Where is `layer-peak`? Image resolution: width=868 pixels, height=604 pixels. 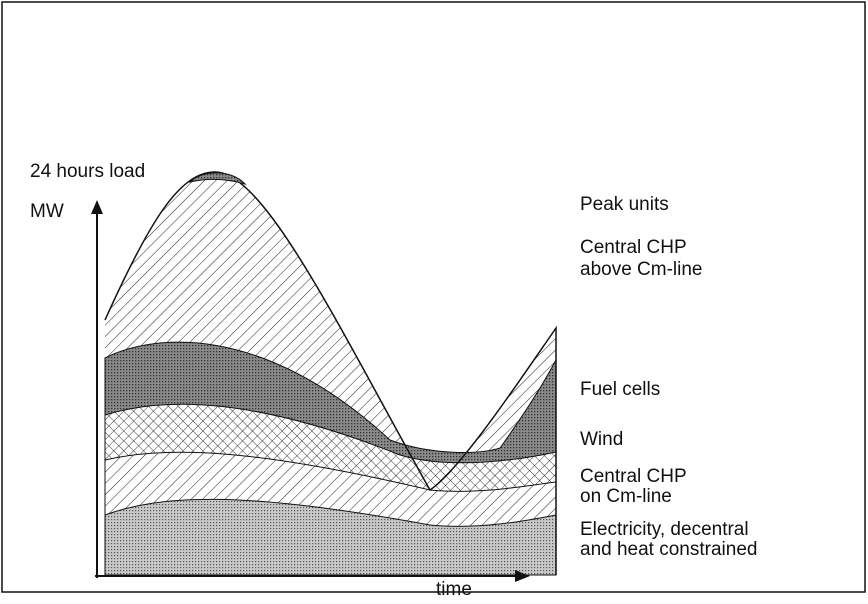 layer-peak is located at coordinates (217, 178).